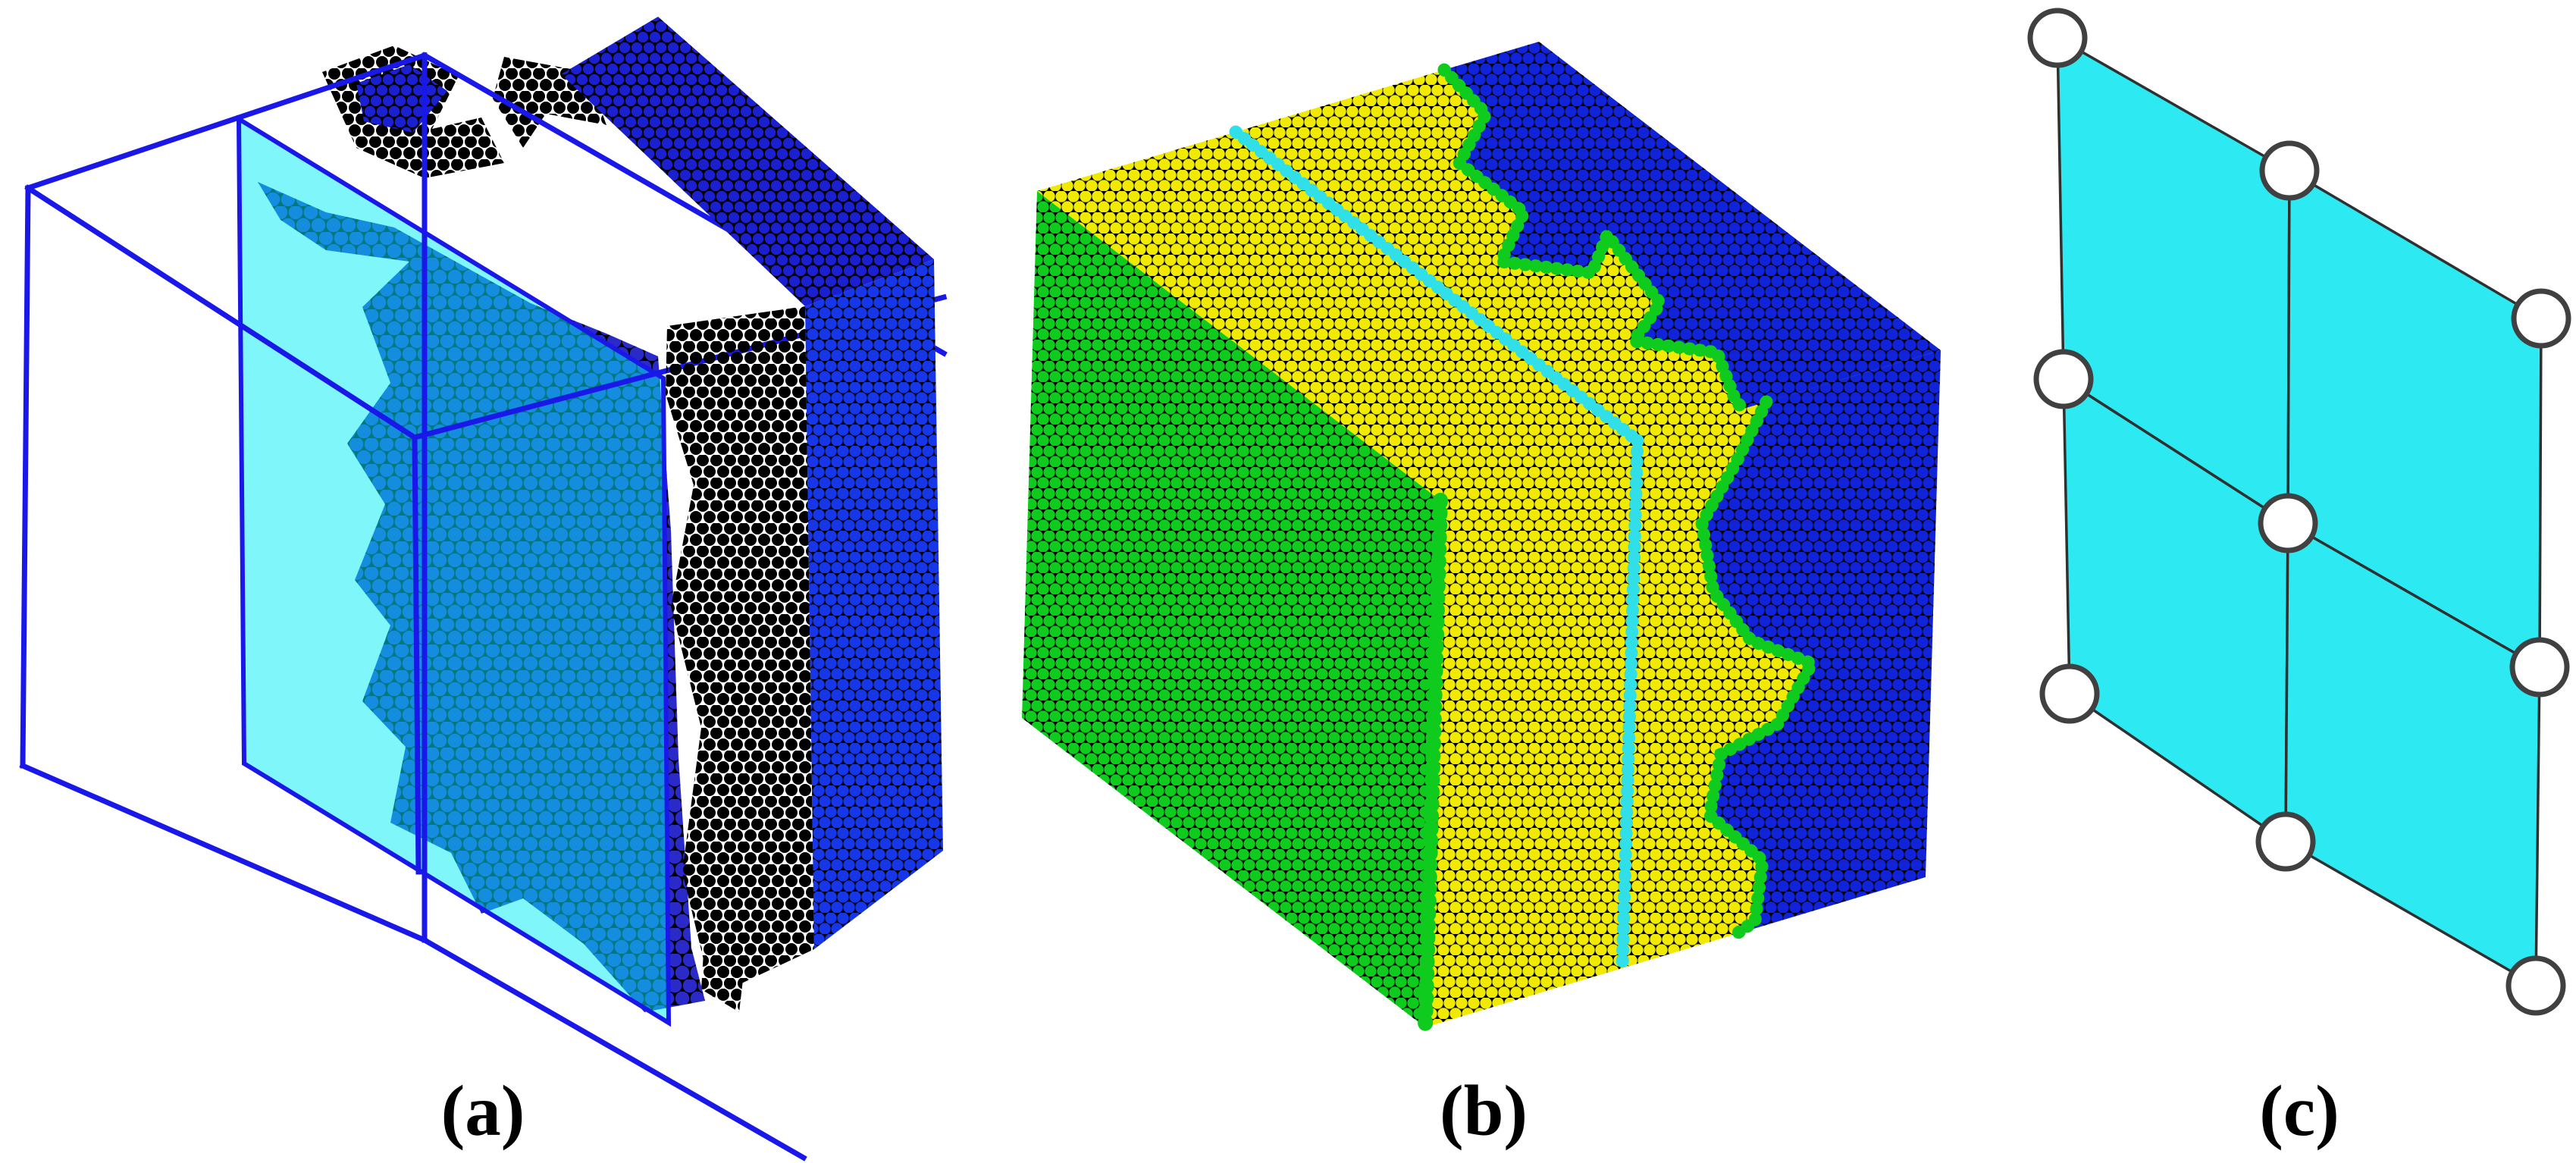 The width and height of the screenshot is (2576, 1163). I want to click on cube-left-face, so click(1231, 609).